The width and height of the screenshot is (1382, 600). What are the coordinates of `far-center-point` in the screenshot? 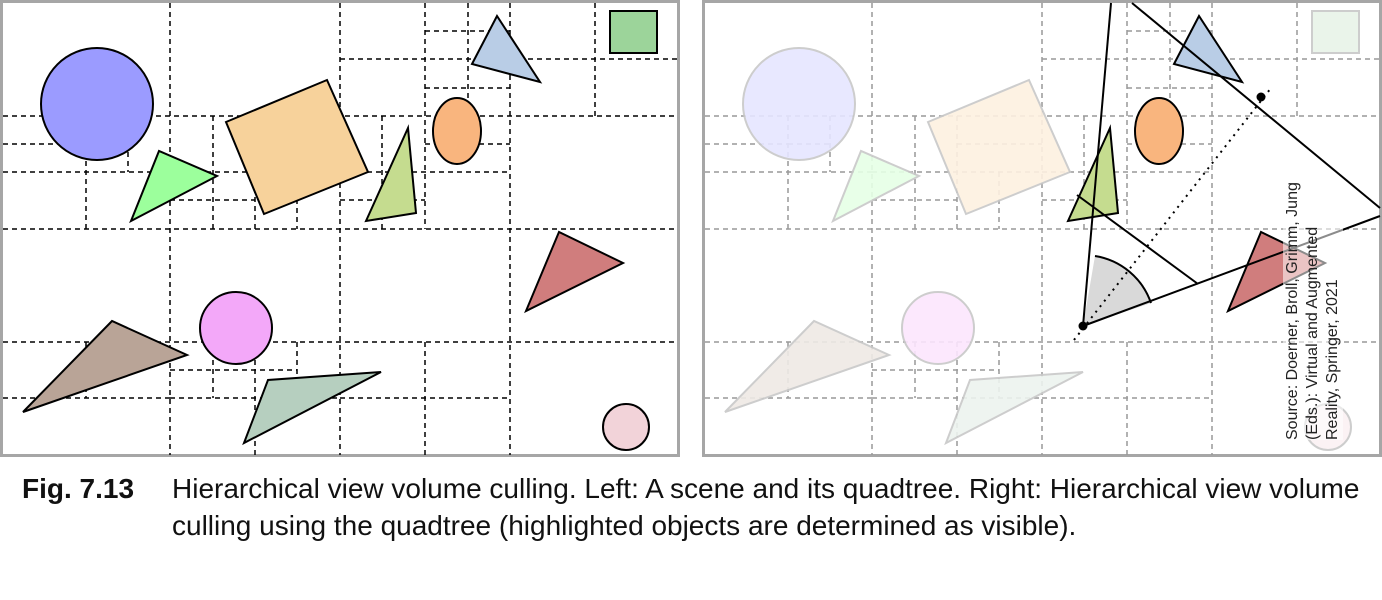 It's located at (1261, 97).